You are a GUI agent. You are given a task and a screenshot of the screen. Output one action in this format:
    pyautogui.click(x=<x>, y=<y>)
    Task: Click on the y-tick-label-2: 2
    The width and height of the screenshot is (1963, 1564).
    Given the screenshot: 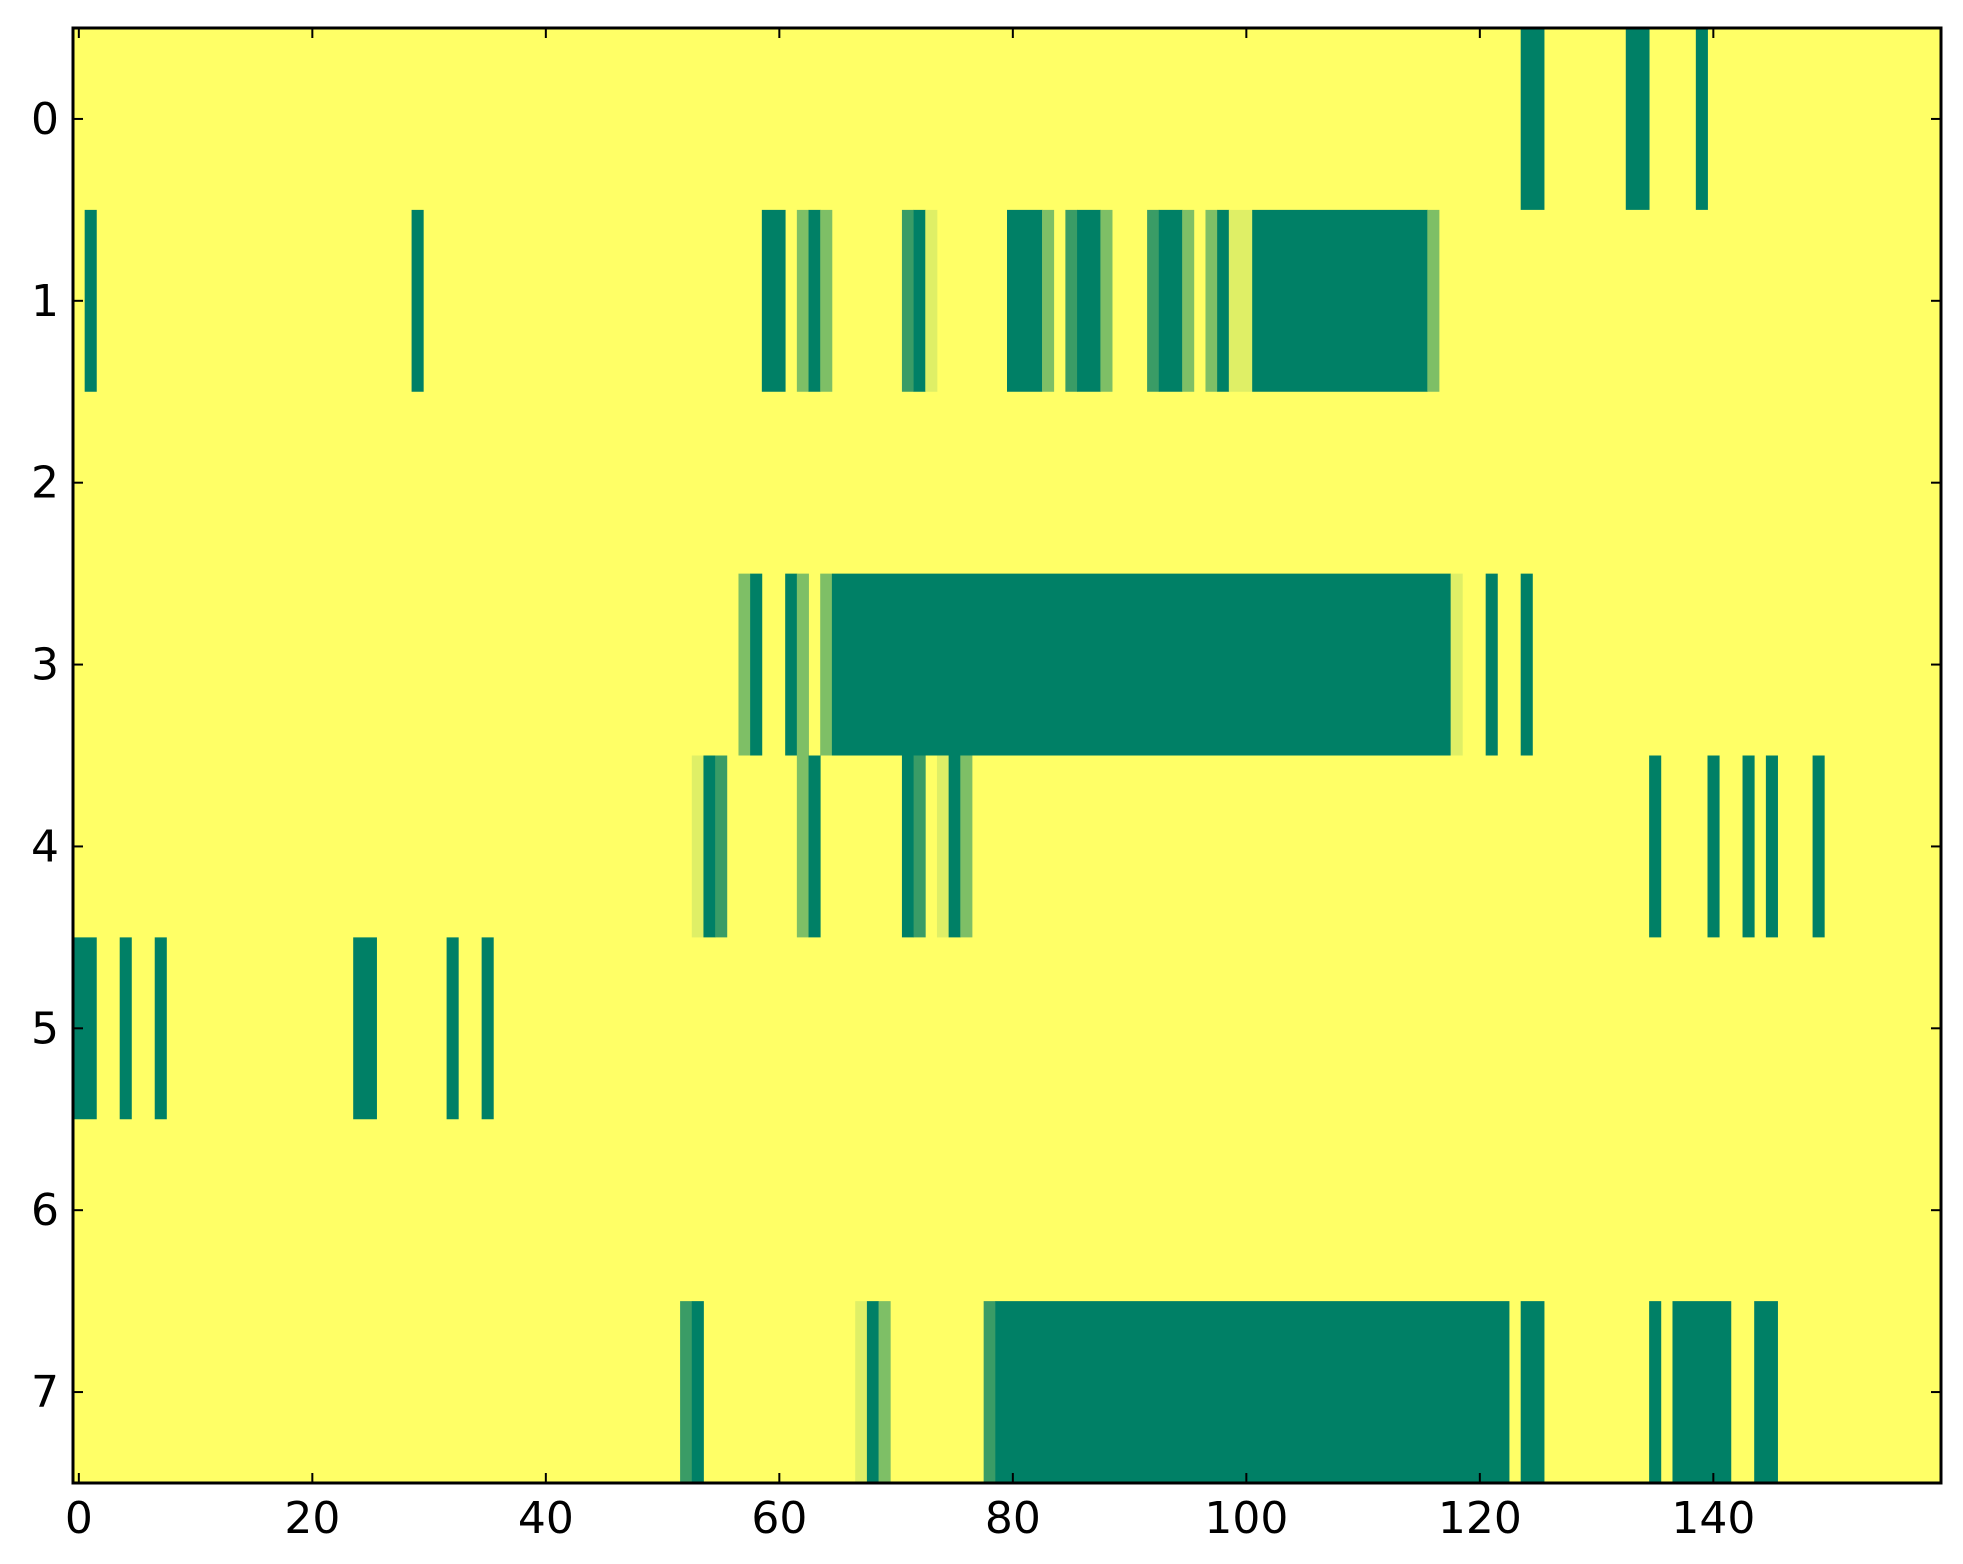 What is the action you would take?
    pyautogui.click(x=45, y=483)
    